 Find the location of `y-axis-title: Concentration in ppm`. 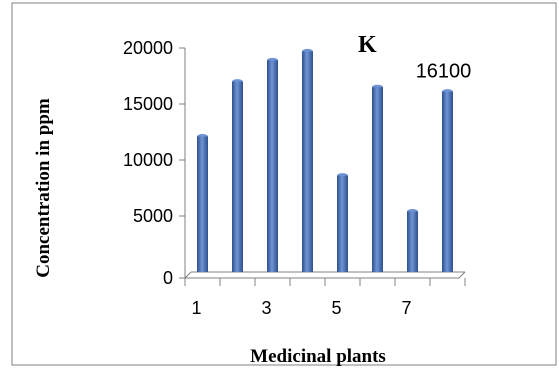

y-axis-title: Concentration in ppm is located at coordinates (43, 188).